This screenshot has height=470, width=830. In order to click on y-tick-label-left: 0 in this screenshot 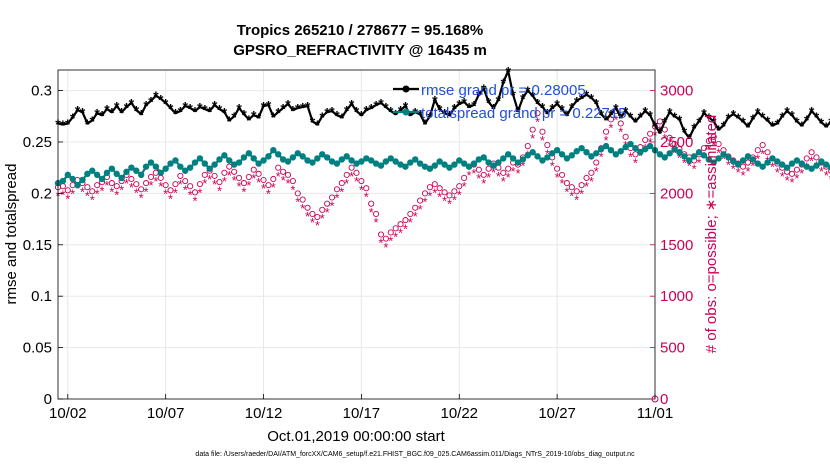, I will do `click(48, 399)`.